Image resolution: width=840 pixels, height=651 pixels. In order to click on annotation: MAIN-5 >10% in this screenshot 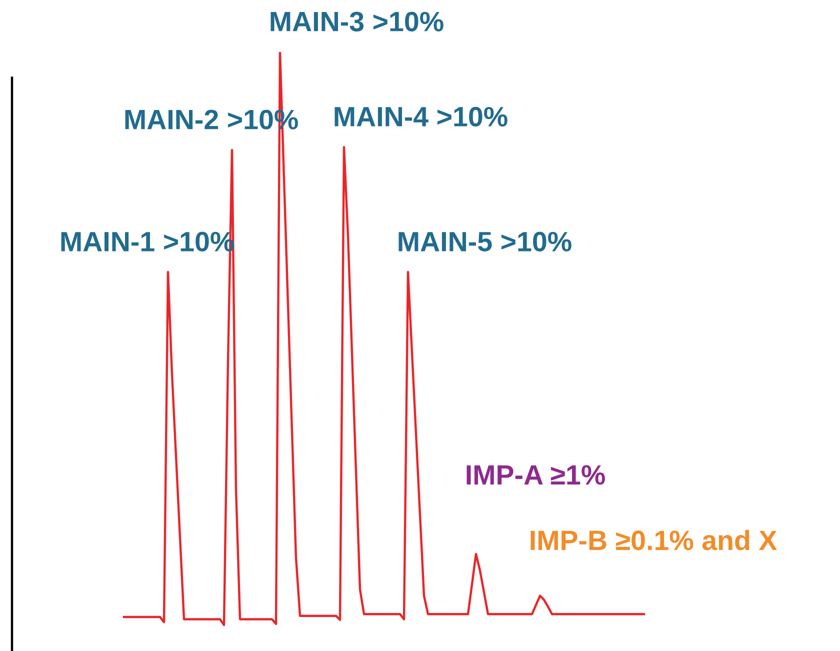, I will do `click(485, 242)`.